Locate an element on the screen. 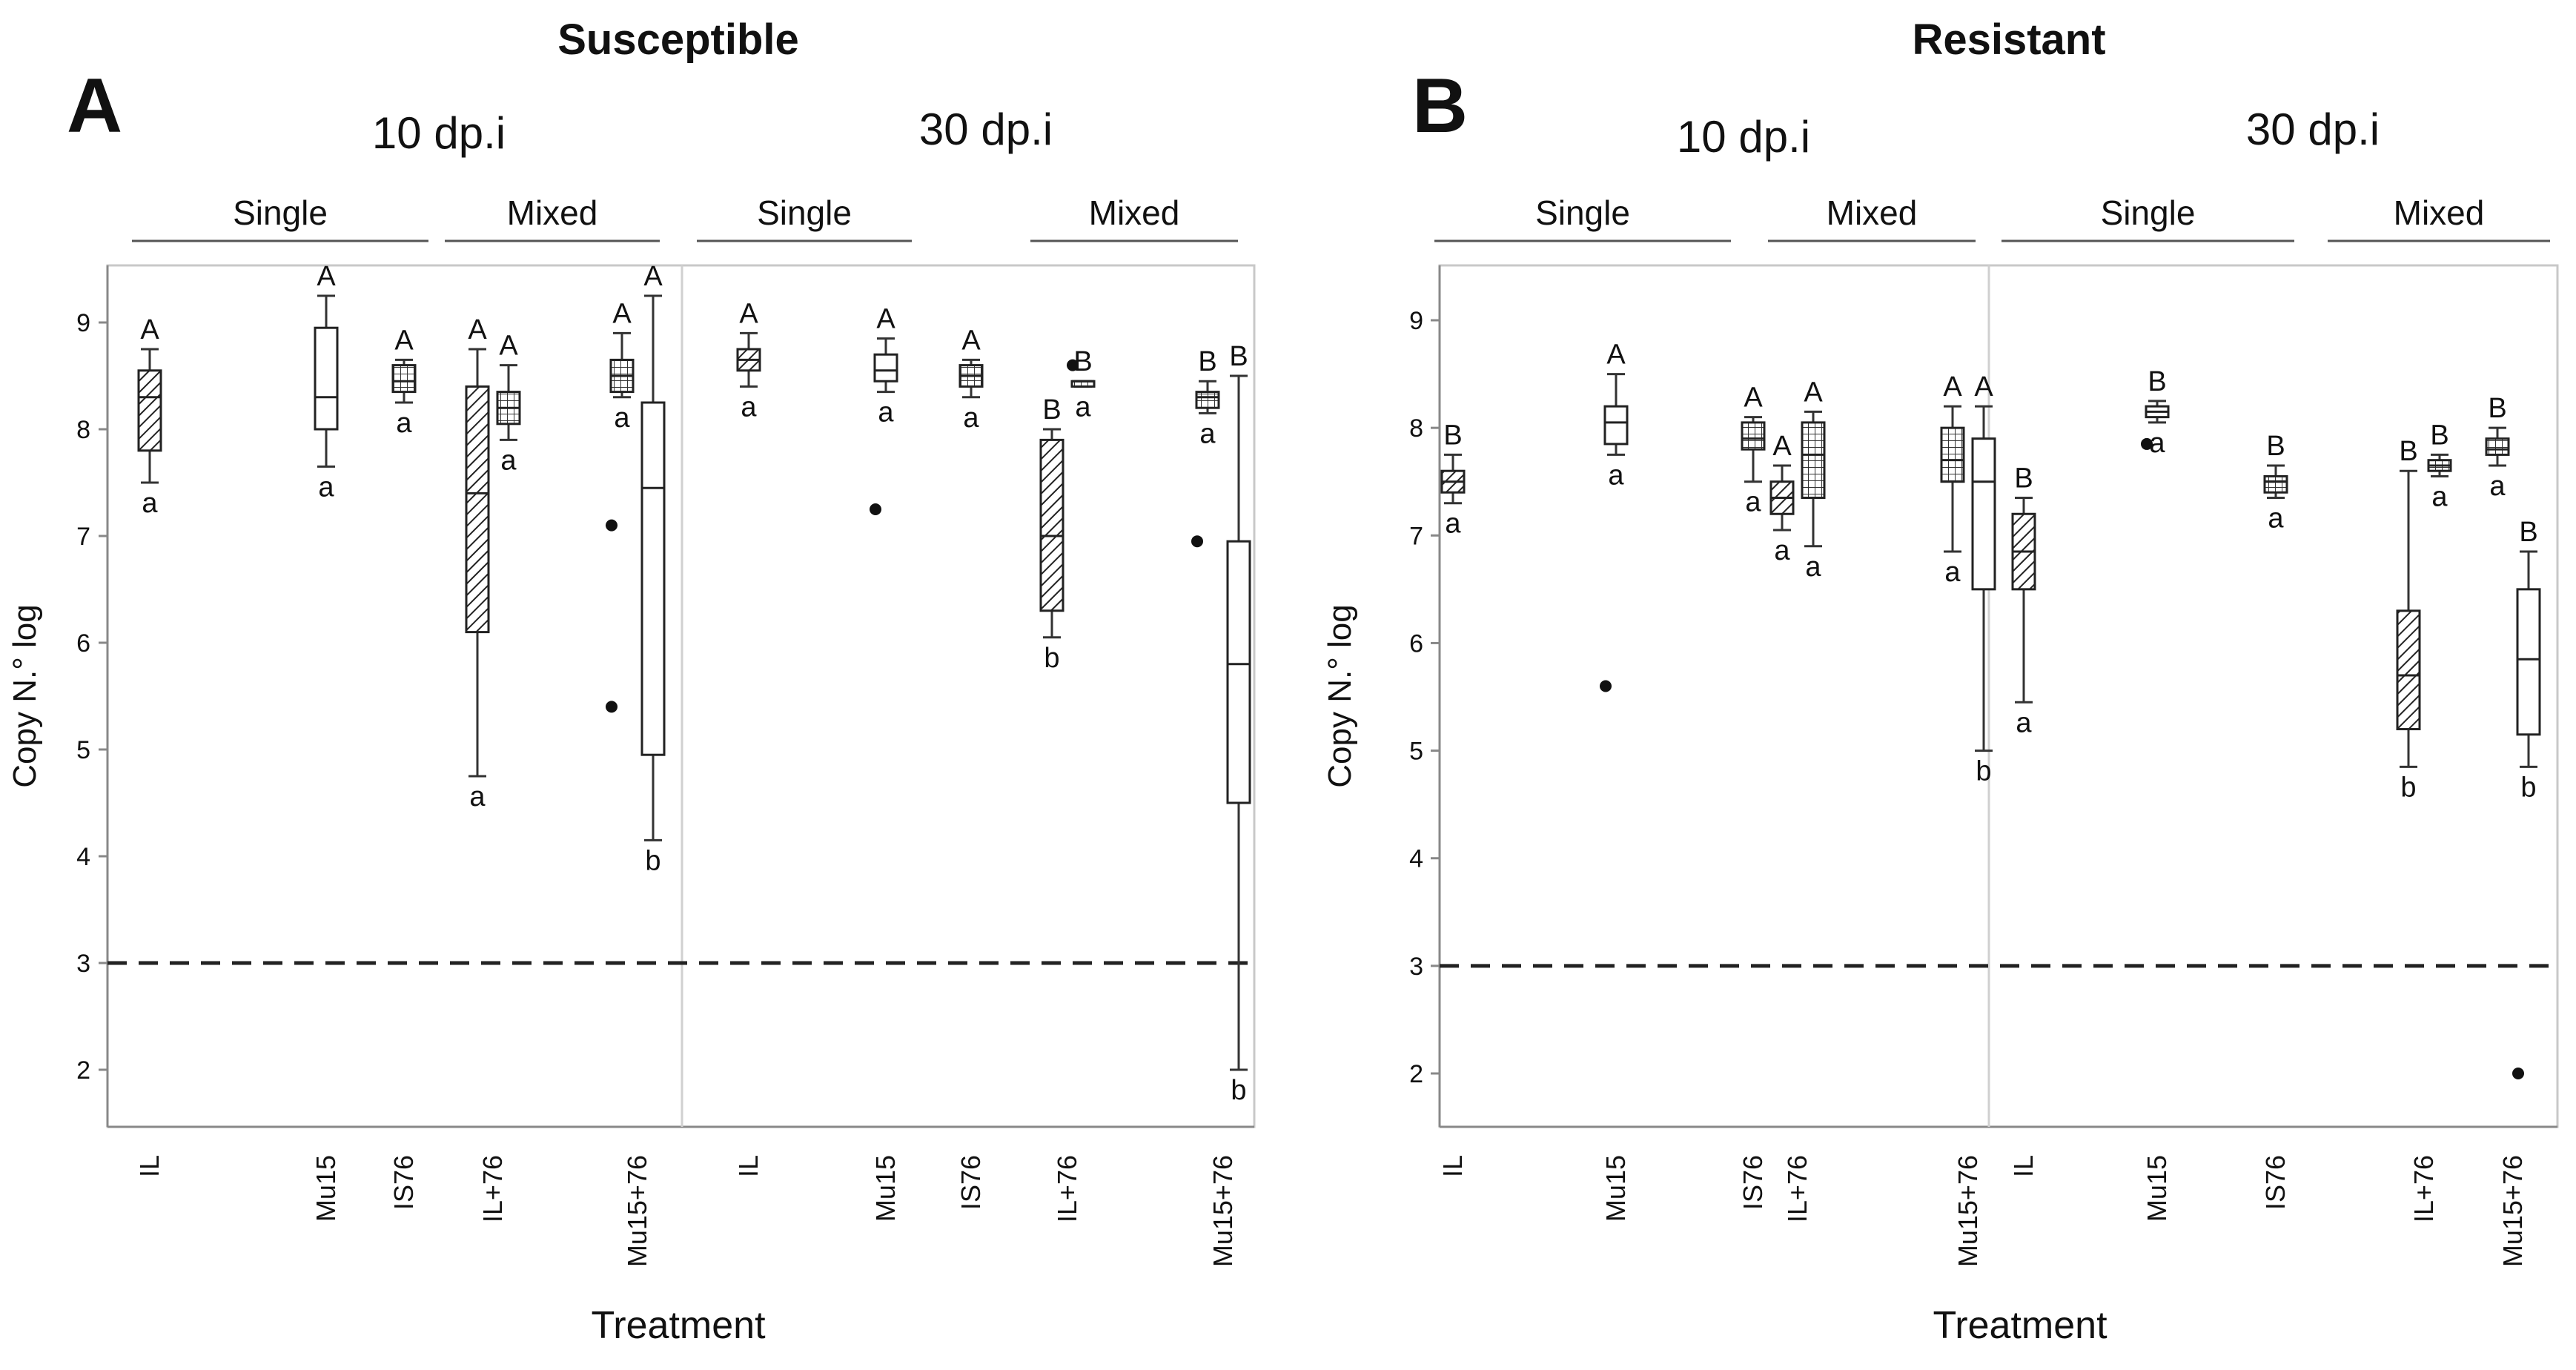 Image resolution: width=2576 pixels, height=1370 pixels. box-5: Aa is located at coordinates (1813, 480).